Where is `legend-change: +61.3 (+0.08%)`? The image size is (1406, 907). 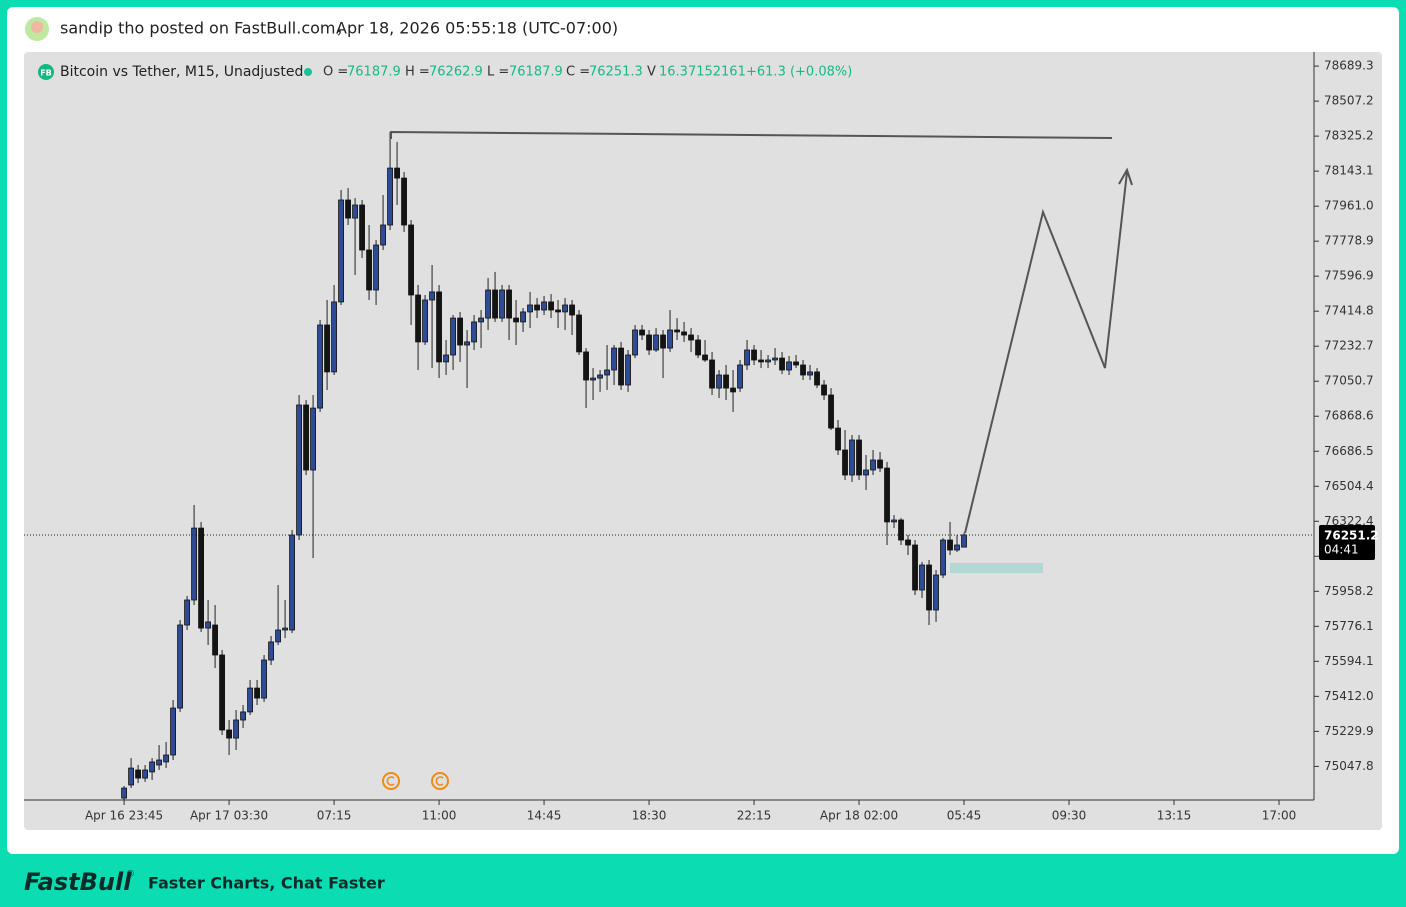 legend-change: +61.3 (+0.08%) is located at coordinates (799, 72).